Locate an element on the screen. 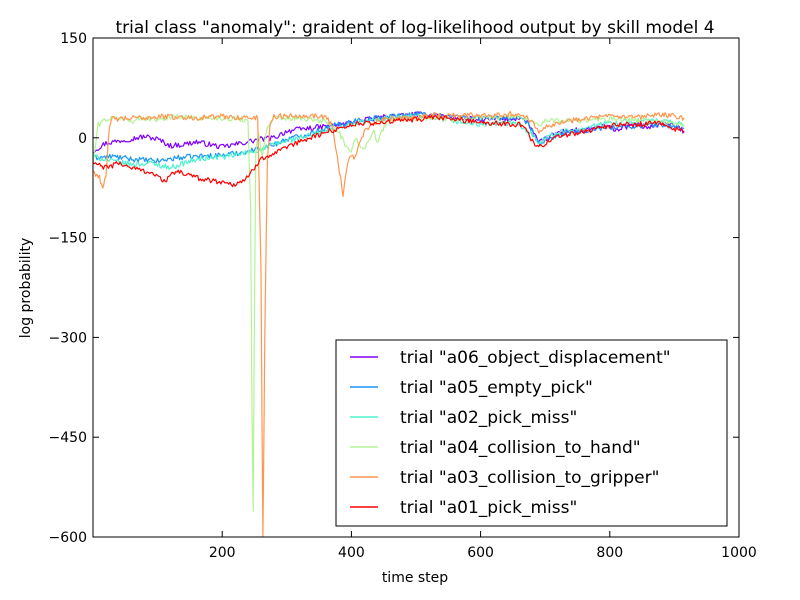 Image resolution: width=800 pixels, height=600 pixels. legend-label-5: trial "a03_collision_to_gripper" is located at coordinates (529, 478).